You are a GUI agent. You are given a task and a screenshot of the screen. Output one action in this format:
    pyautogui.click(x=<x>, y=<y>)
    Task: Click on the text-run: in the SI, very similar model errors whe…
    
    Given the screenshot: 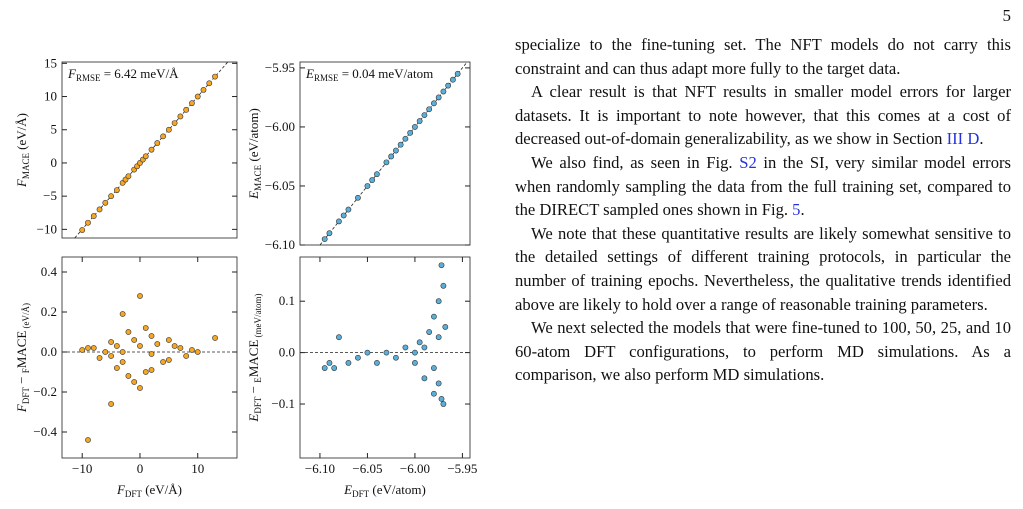 What is the action you would take?
    pyautogui.click(x=763, y=186)
    